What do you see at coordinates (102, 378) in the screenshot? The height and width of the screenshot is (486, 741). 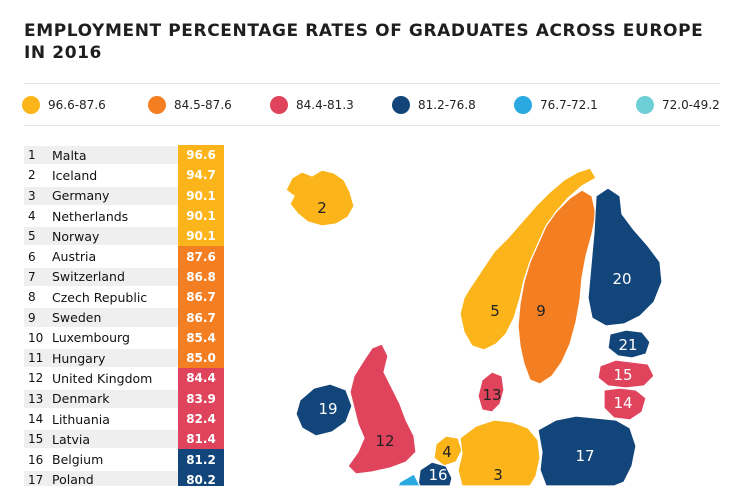 I see `country-name: United Kingdom` at bounding box center [102, 378].